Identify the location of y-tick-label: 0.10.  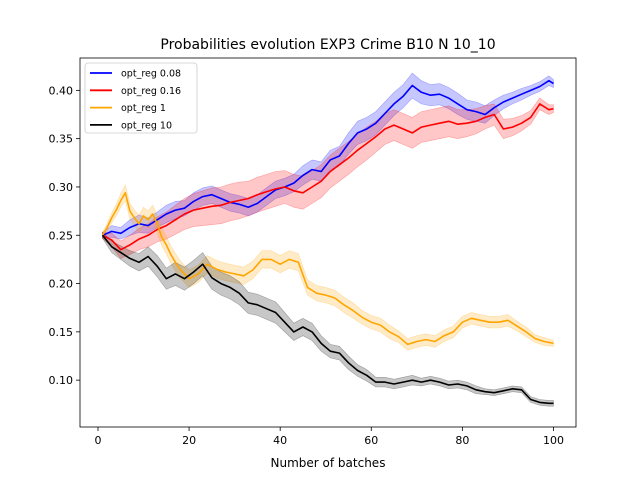
(61, 380).